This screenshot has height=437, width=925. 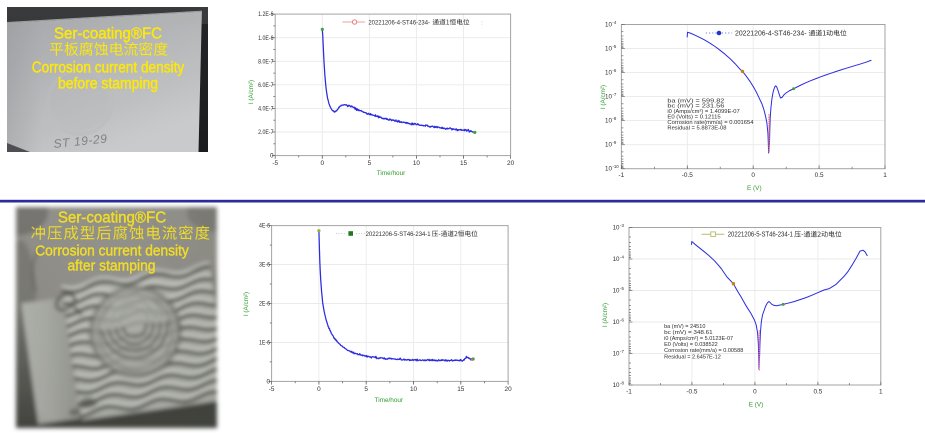 What do you see at coordinates (688, 333) in the screenshot?
I see `svg-text: bc (mV) = 348.61` at bounding box center [688, 333].